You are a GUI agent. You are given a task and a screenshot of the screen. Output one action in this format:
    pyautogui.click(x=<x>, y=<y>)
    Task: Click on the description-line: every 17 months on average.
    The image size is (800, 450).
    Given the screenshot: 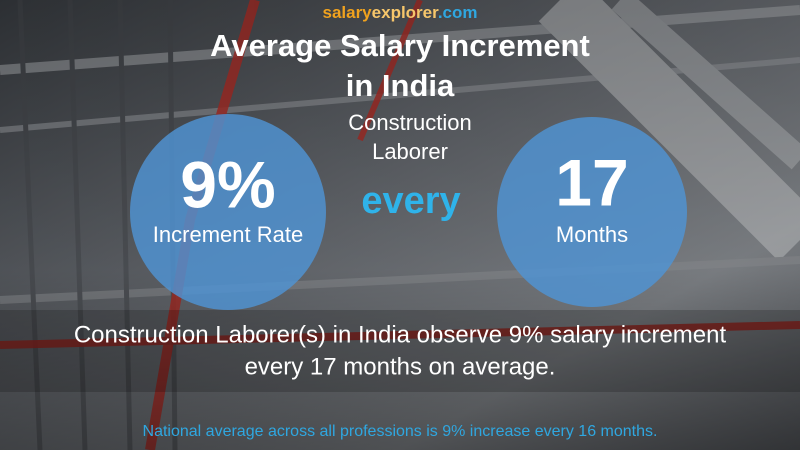 What is the action you would take?
    pyautogui.click(x=400, y=366)
    